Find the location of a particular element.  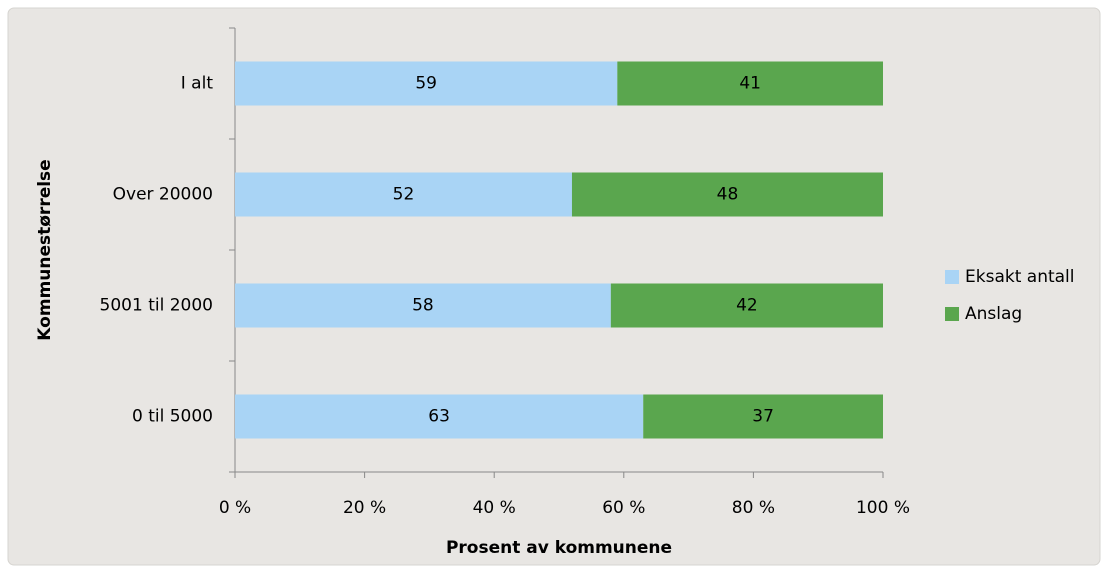

x-tick-label: 40 % is located at coordinates (494, 508).